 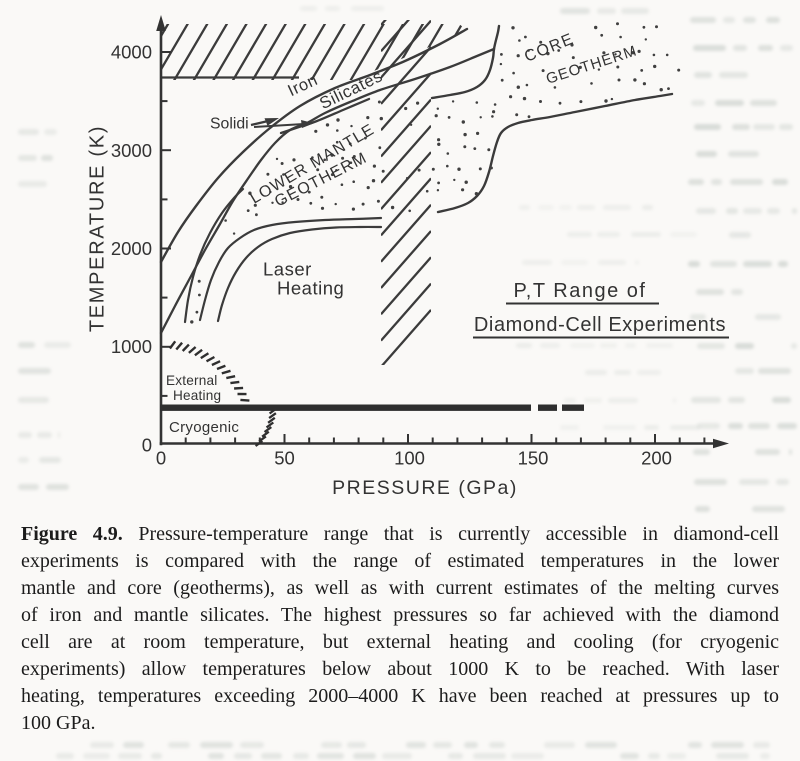 I want to click on svg-text: 3000, so click(x=131, y=150).